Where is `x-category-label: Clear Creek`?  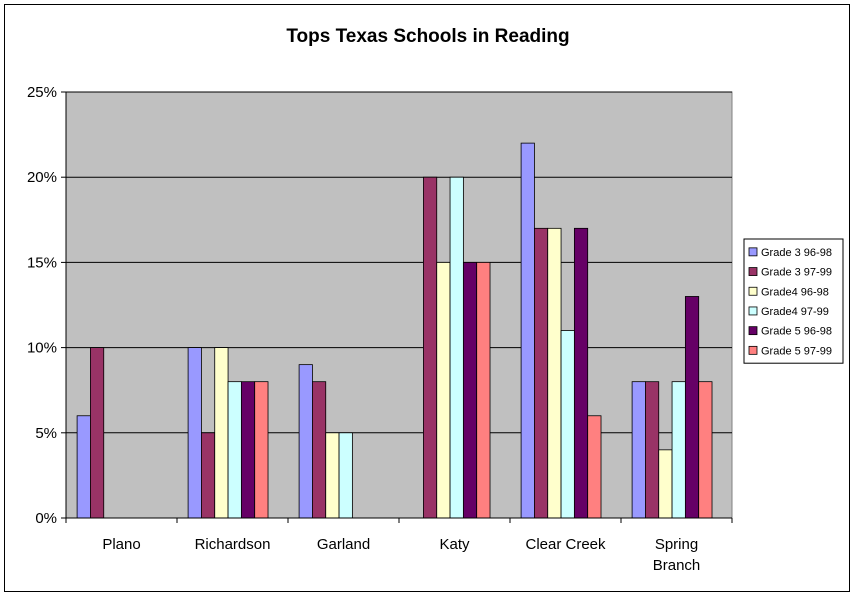
x-category-label: Clear Creek is located at coordinates (565, 544).